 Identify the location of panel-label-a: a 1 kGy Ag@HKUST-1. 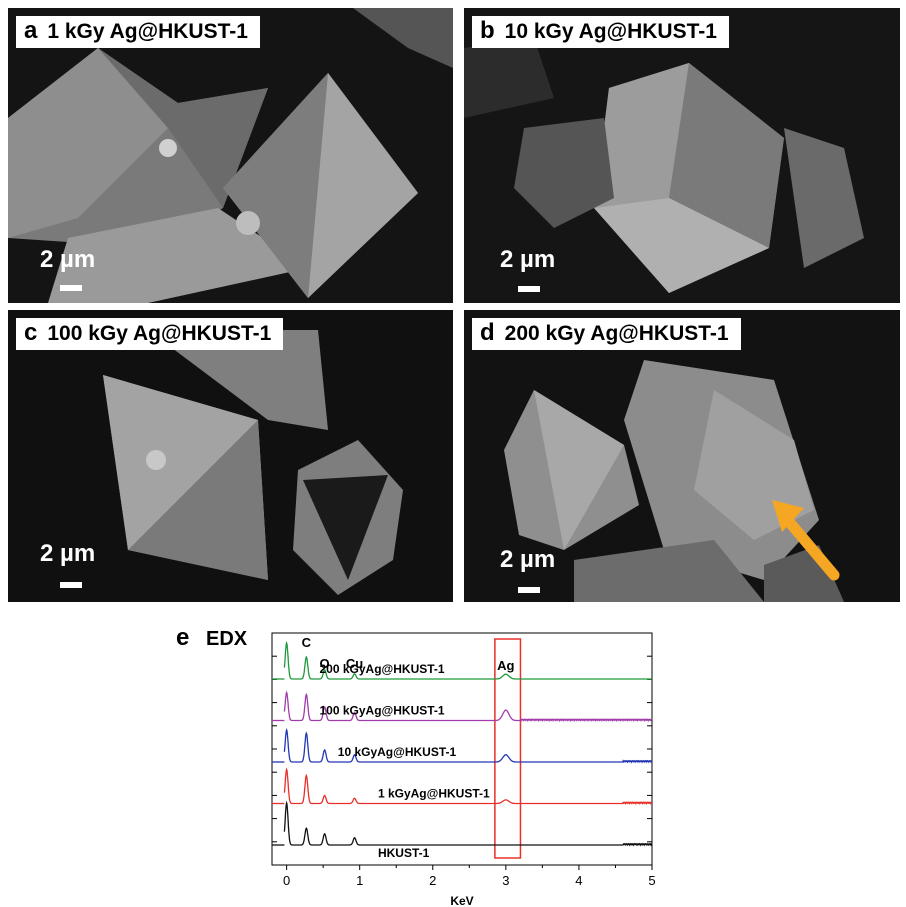
(138, 32).